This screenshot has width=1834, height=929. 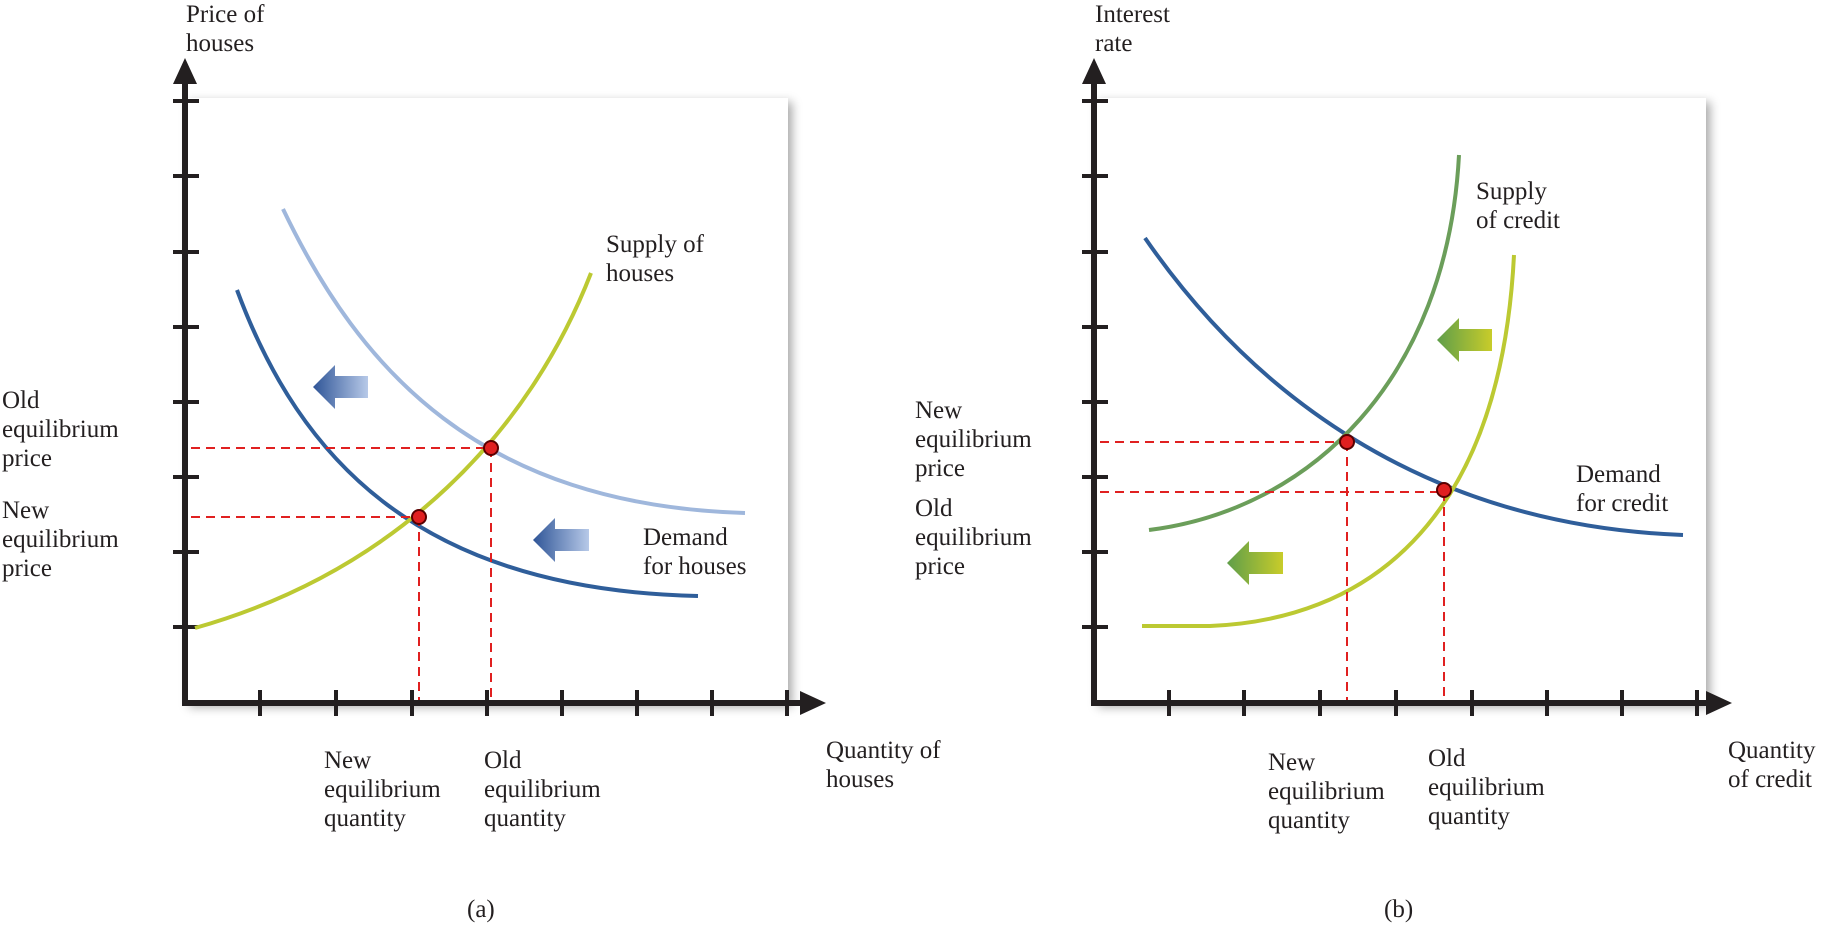 I want to click on panel-a-supply-label: Supply of houses, so click(x=655, y=259).